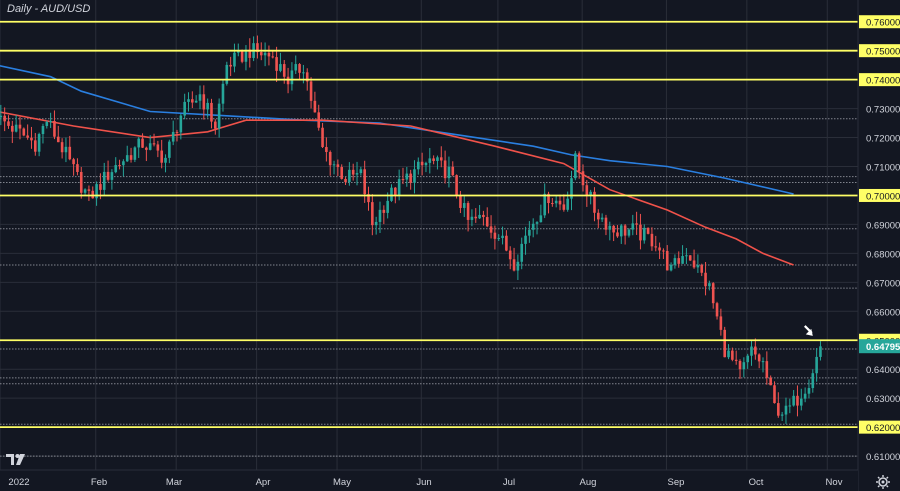  What do you see at coordinates (49, 9) in the screenshot?
I see `chart-title: Daily - AUD/USD` at bounding box center [49, 9].